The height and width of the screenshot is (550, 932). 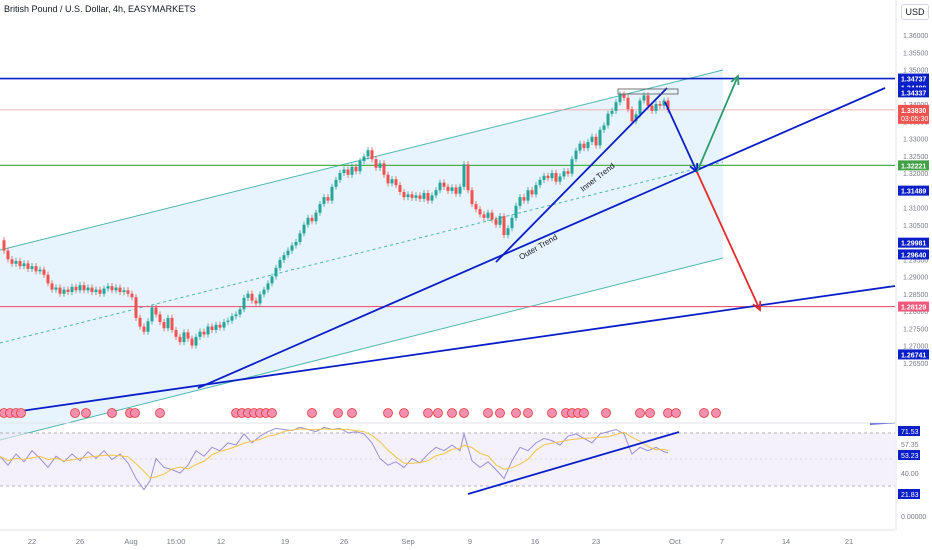 What do you see at coordinates (648, 91) in the screenshot?
I see `top-range-box` at bounding box center [648, 91].